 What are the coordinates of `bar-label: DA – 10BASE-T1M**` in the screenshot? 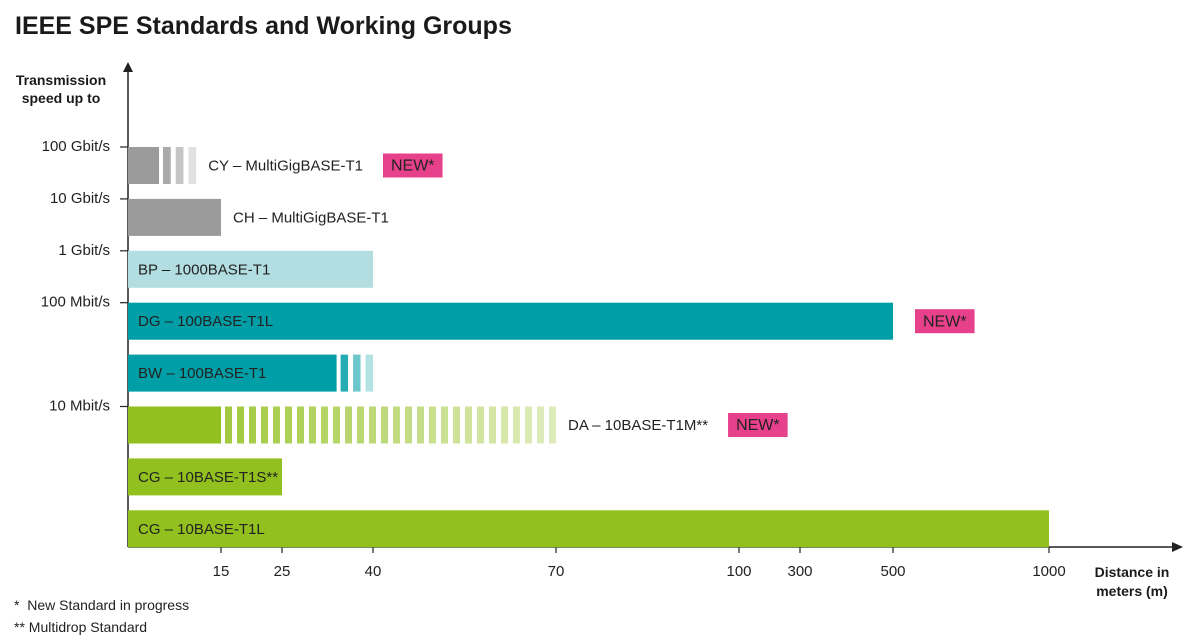 It's located at (638, 425).